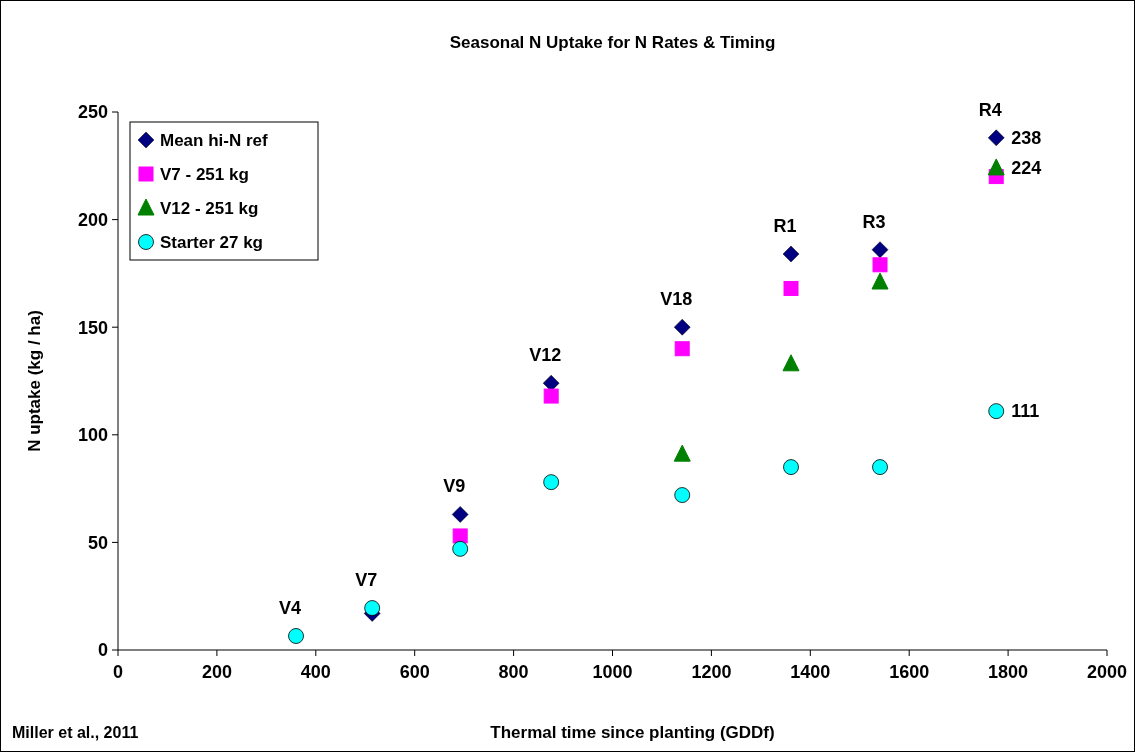 The height and width of the screenshot is (752, 1135). What do you see at coordinates (290, 608) in the screenshot?
I see `annotation: V4` at bounding box center [290, 608].